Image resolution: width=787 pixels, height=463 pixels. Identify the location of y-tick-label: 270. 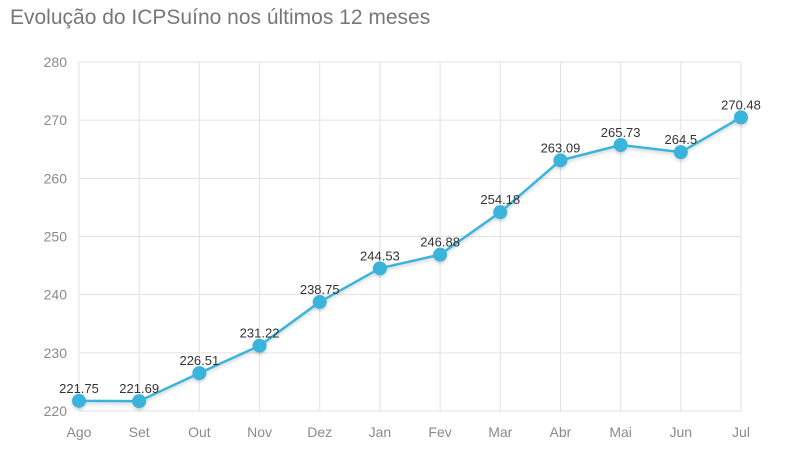
(56, 120).